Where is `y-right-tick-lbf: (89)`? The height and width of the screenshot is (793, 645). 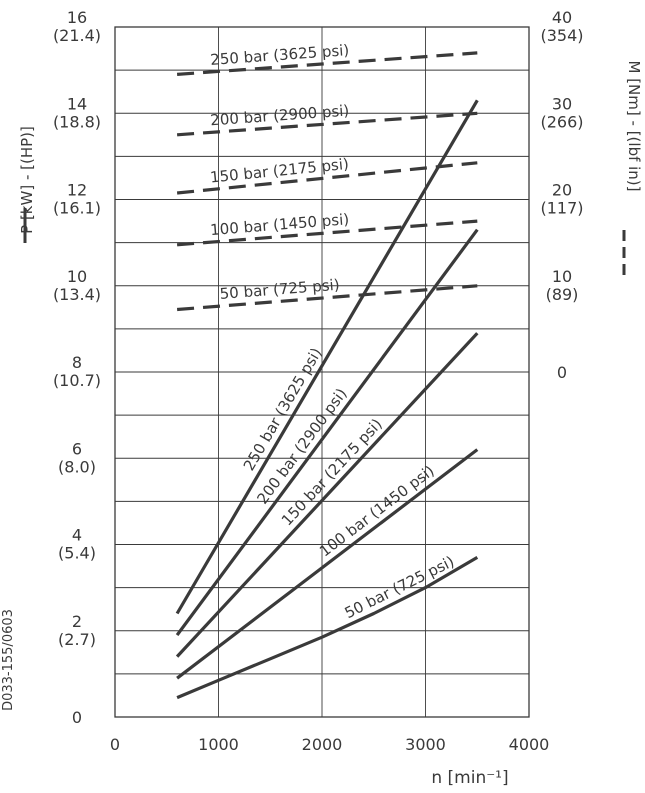 y-right-tick-lbf: (89) is located at coordinates (562, 294).